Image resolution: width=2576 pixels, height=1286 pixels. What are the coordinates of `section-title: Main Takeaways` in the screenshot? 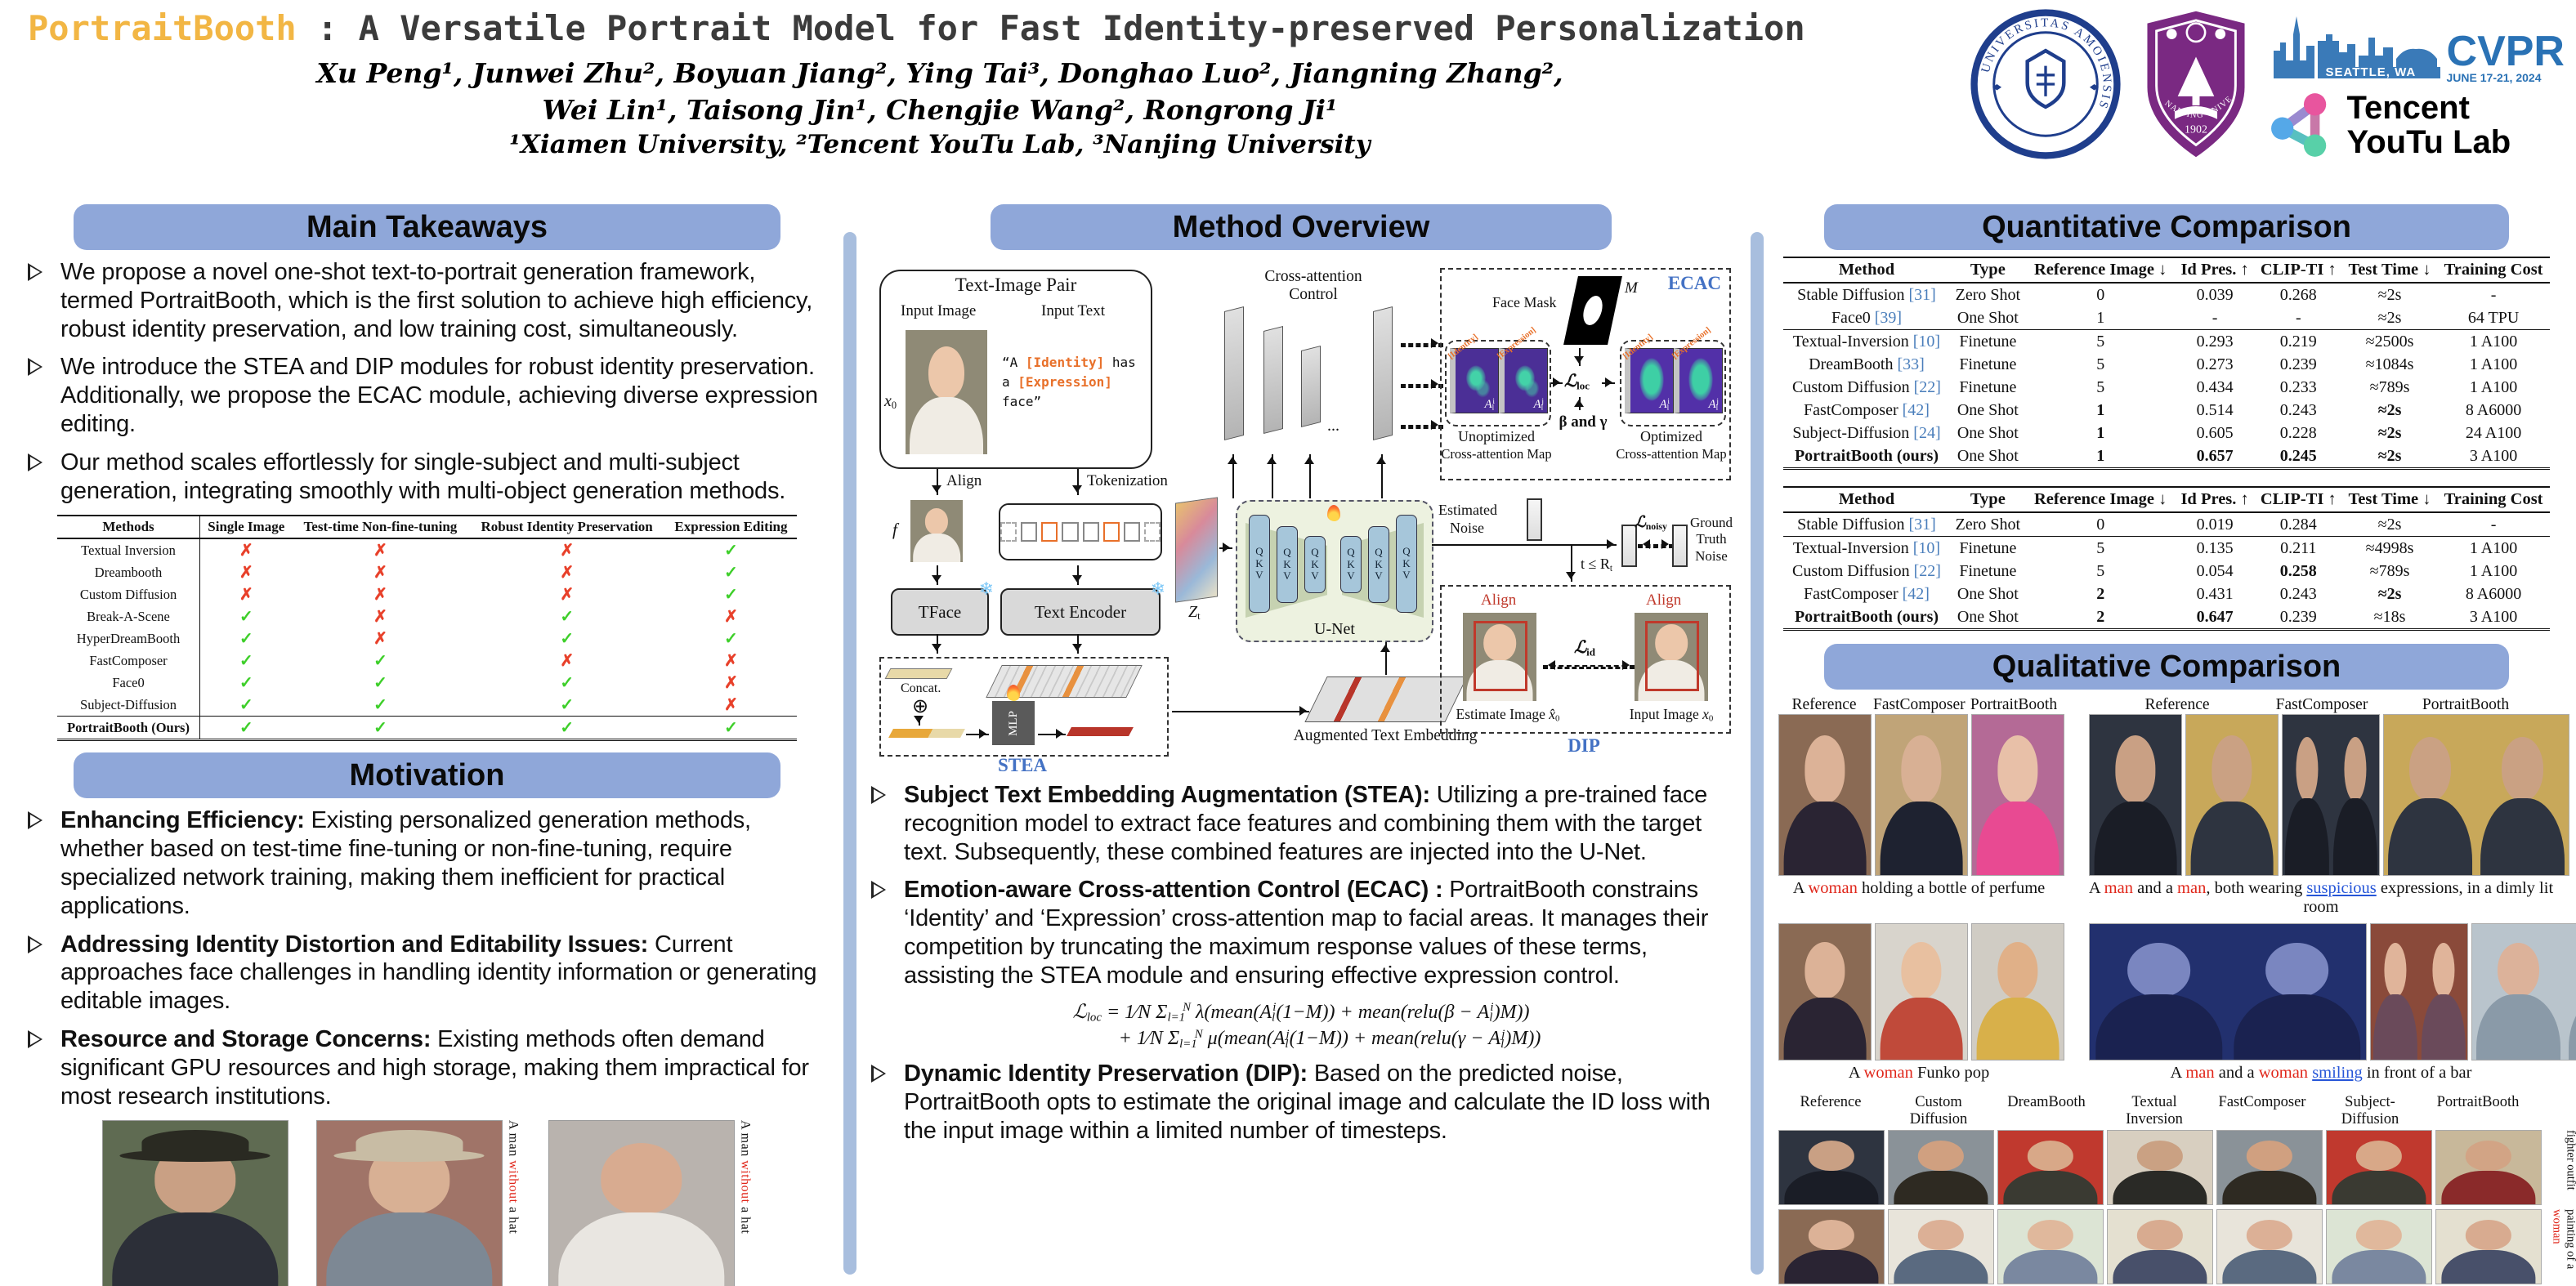 It's located at (427, 226).